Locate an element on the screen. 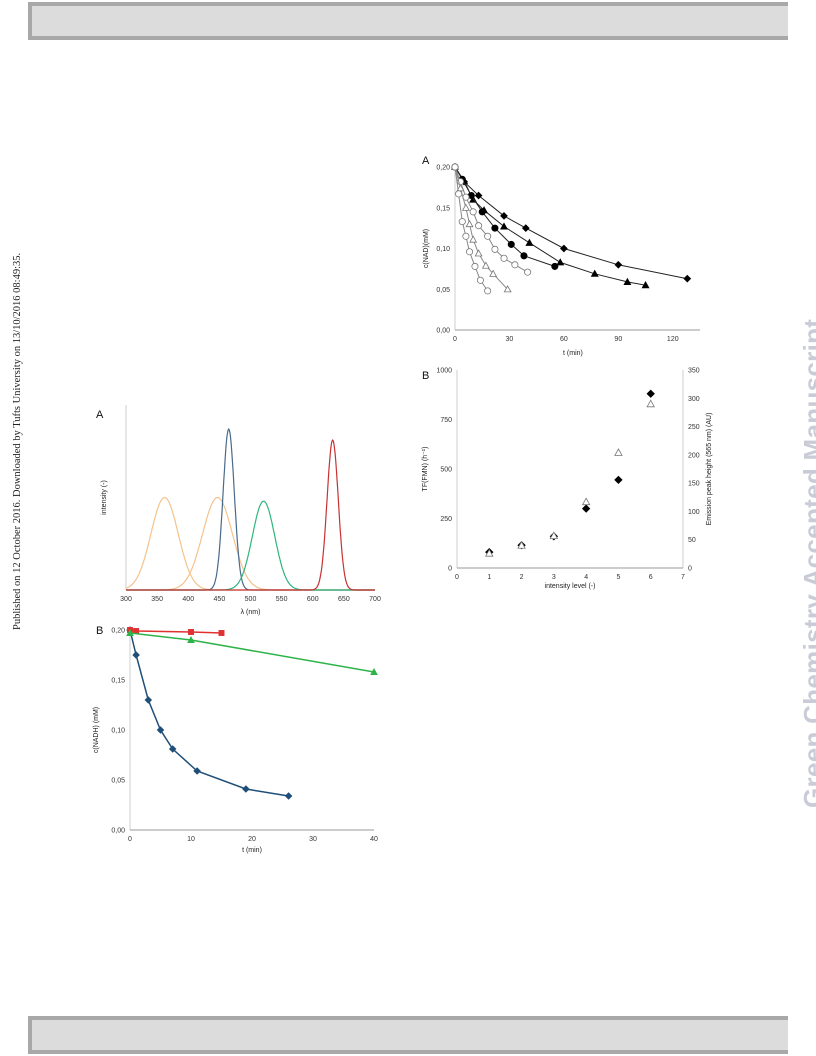 The height and width of the screenshot is (1056, 816). y2-tick-label: 150 is located at coordinates (694, 484).